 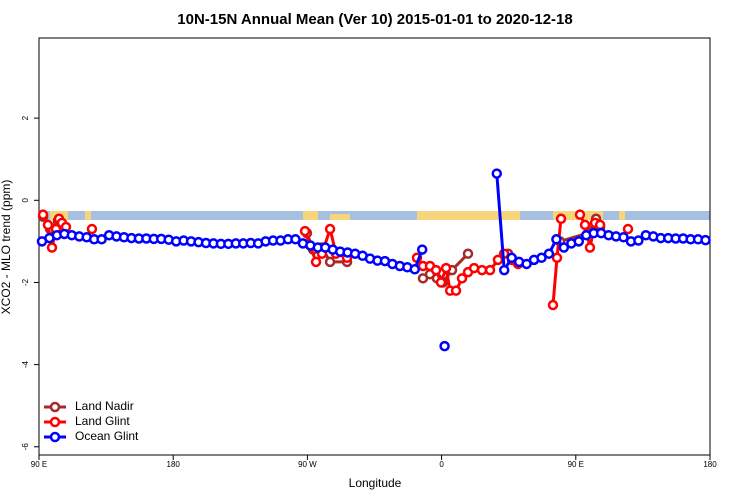 What do you see at coordinates (25, 200) in the screenshot?
I see `y-tick-label: 0` at bounding box center [25, 200].